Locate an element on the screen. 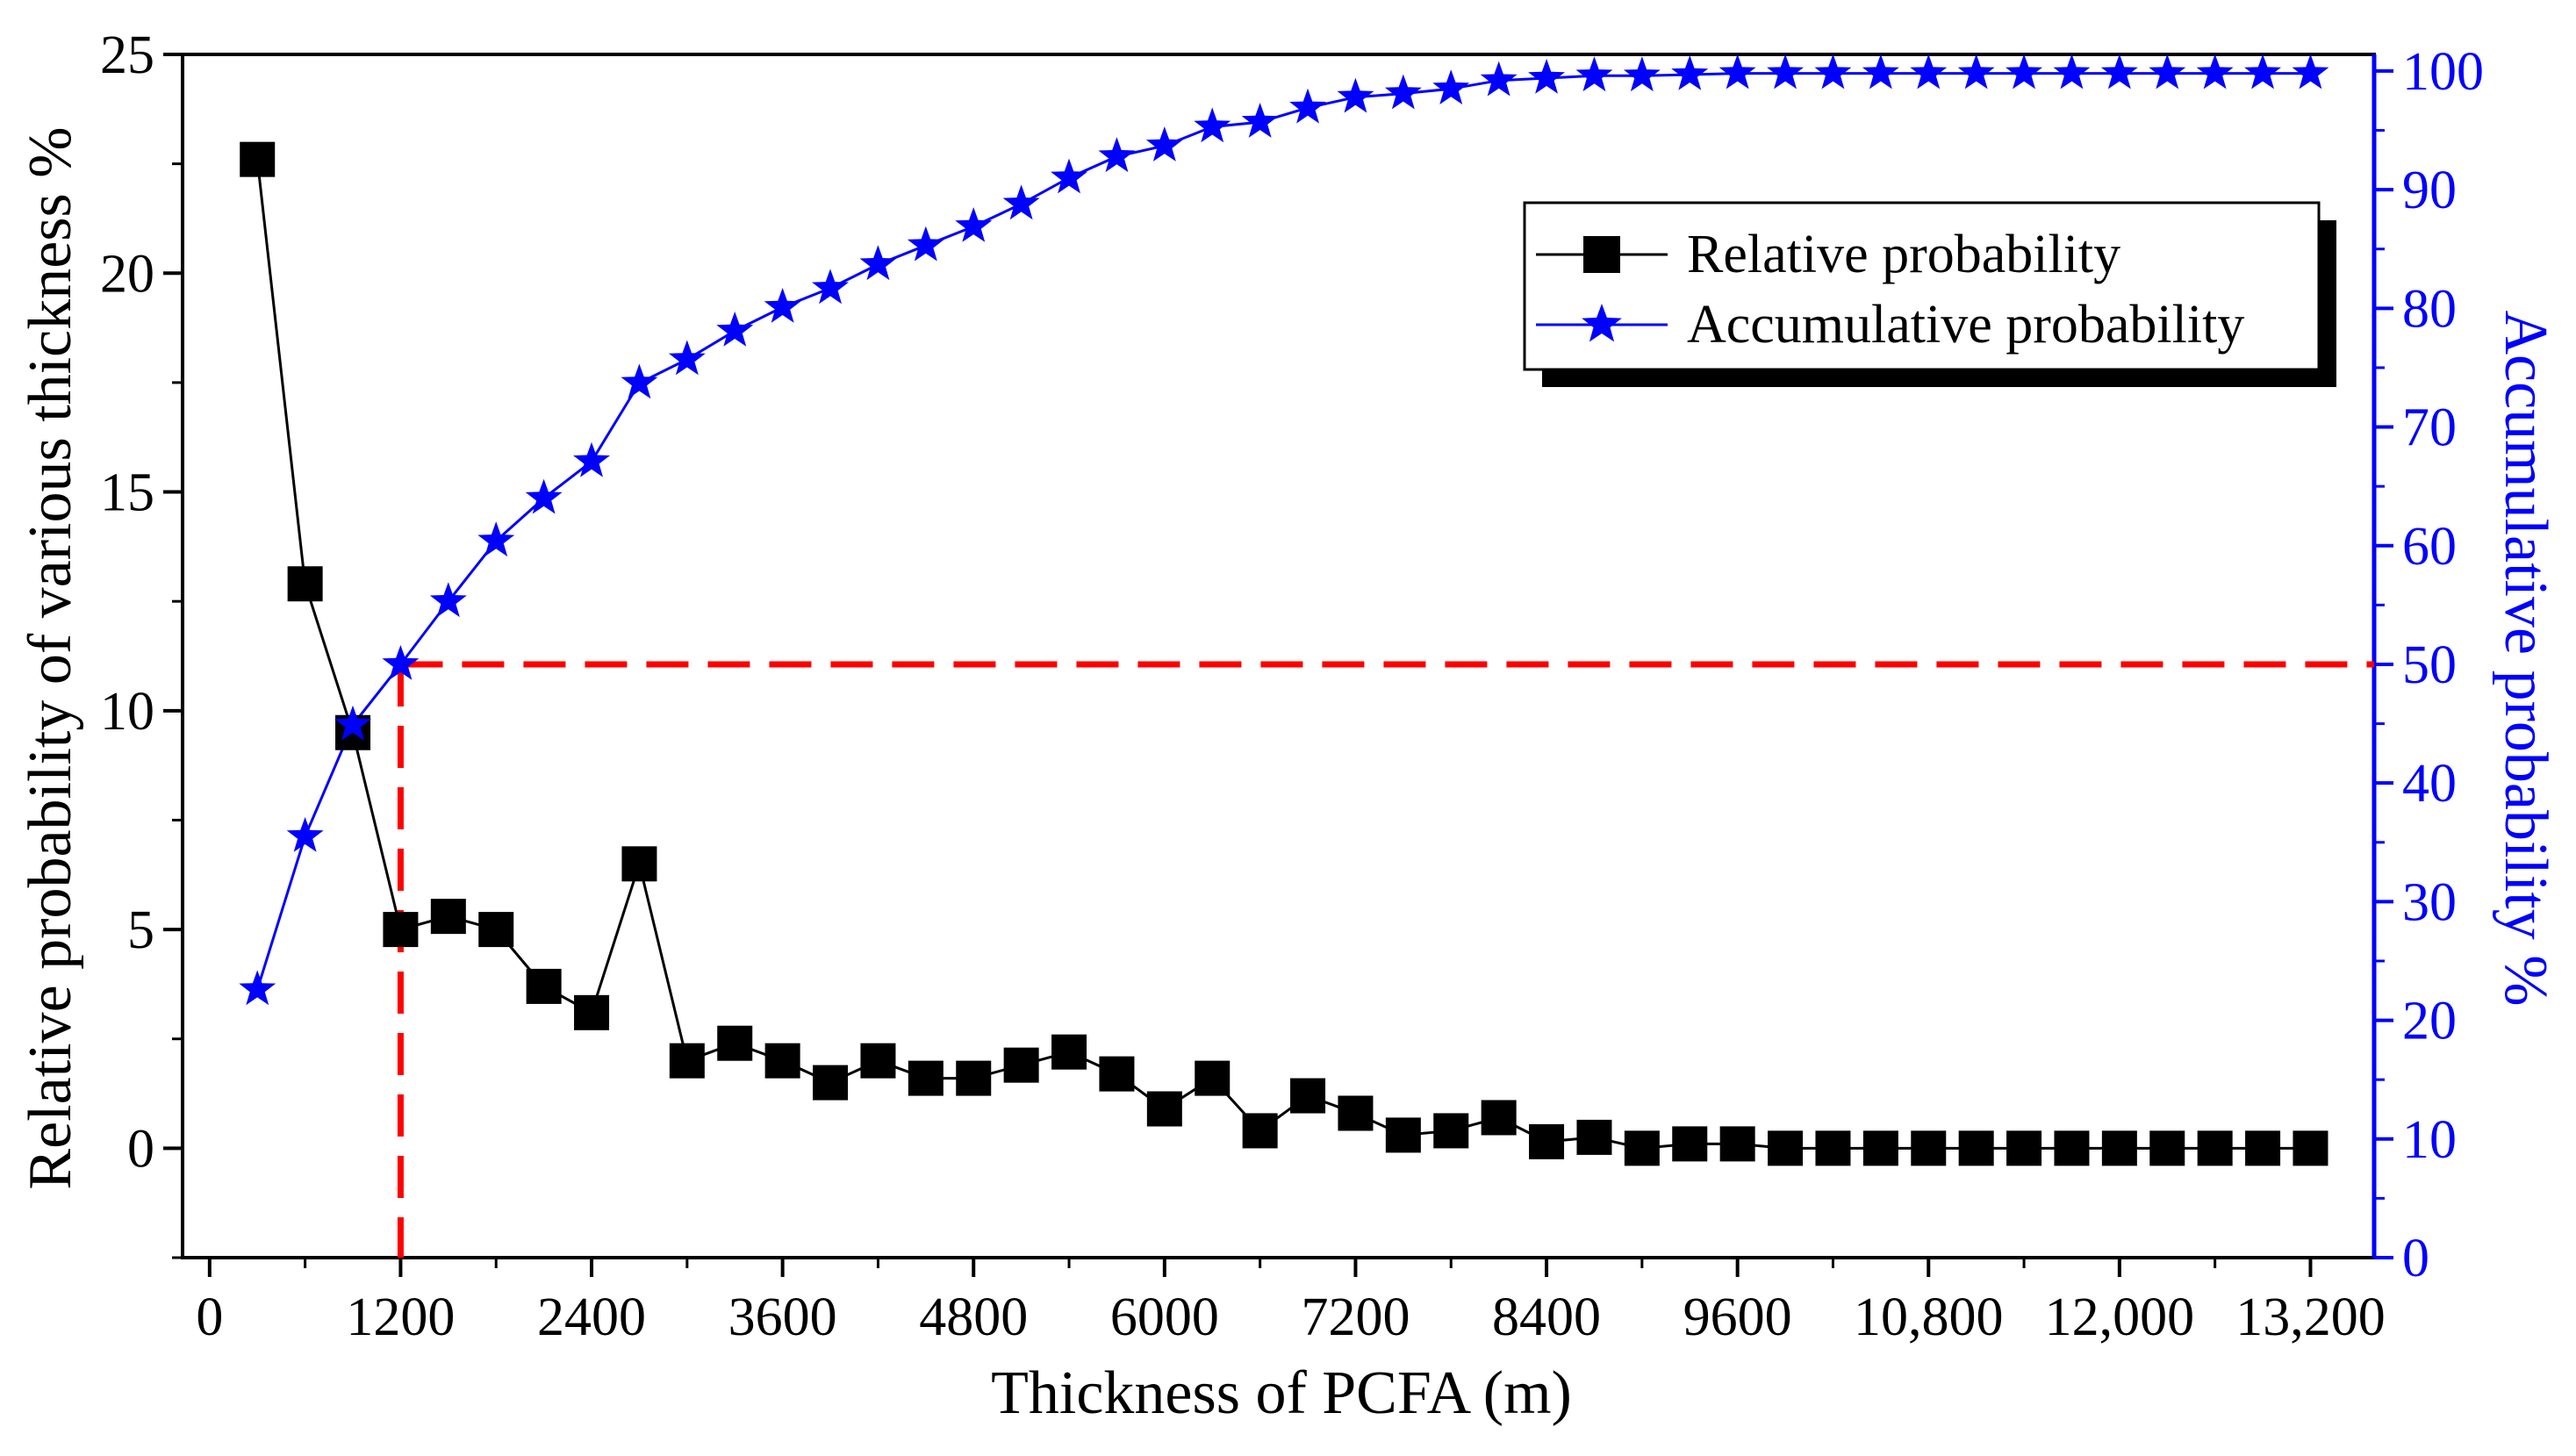 This screenshot has height=1456, width=2576. y-right-tick-label: 30 is located at coordinates (2429, 902).